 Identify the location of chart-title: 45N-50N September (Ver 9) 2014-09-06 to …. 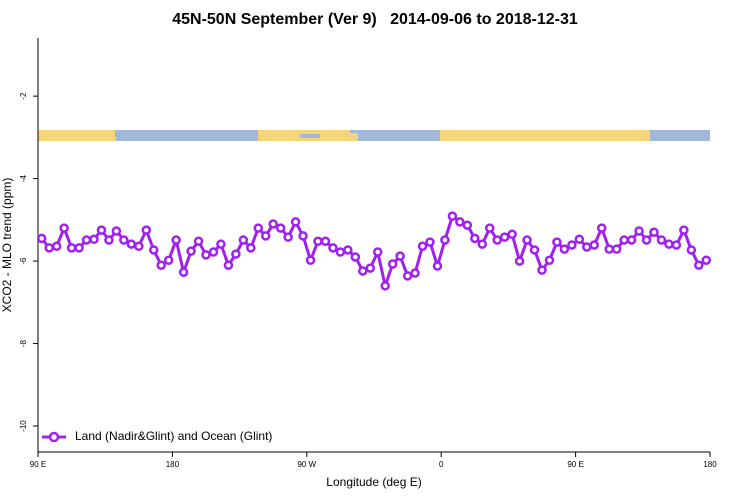
(375, 19).